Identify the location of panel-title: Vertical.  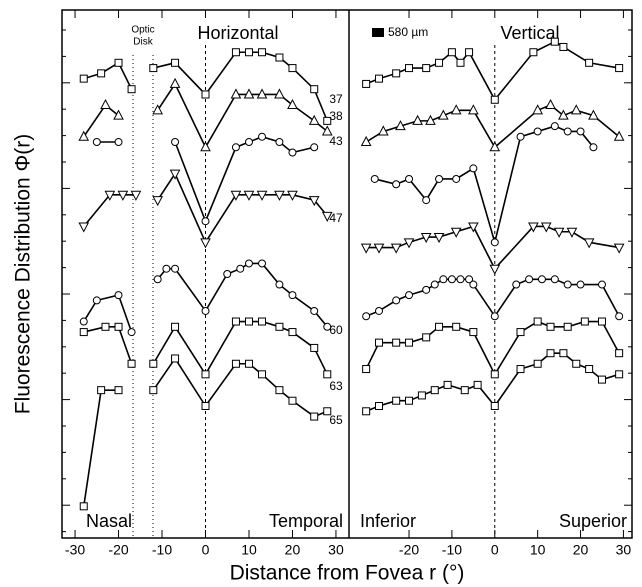
(529, 33).